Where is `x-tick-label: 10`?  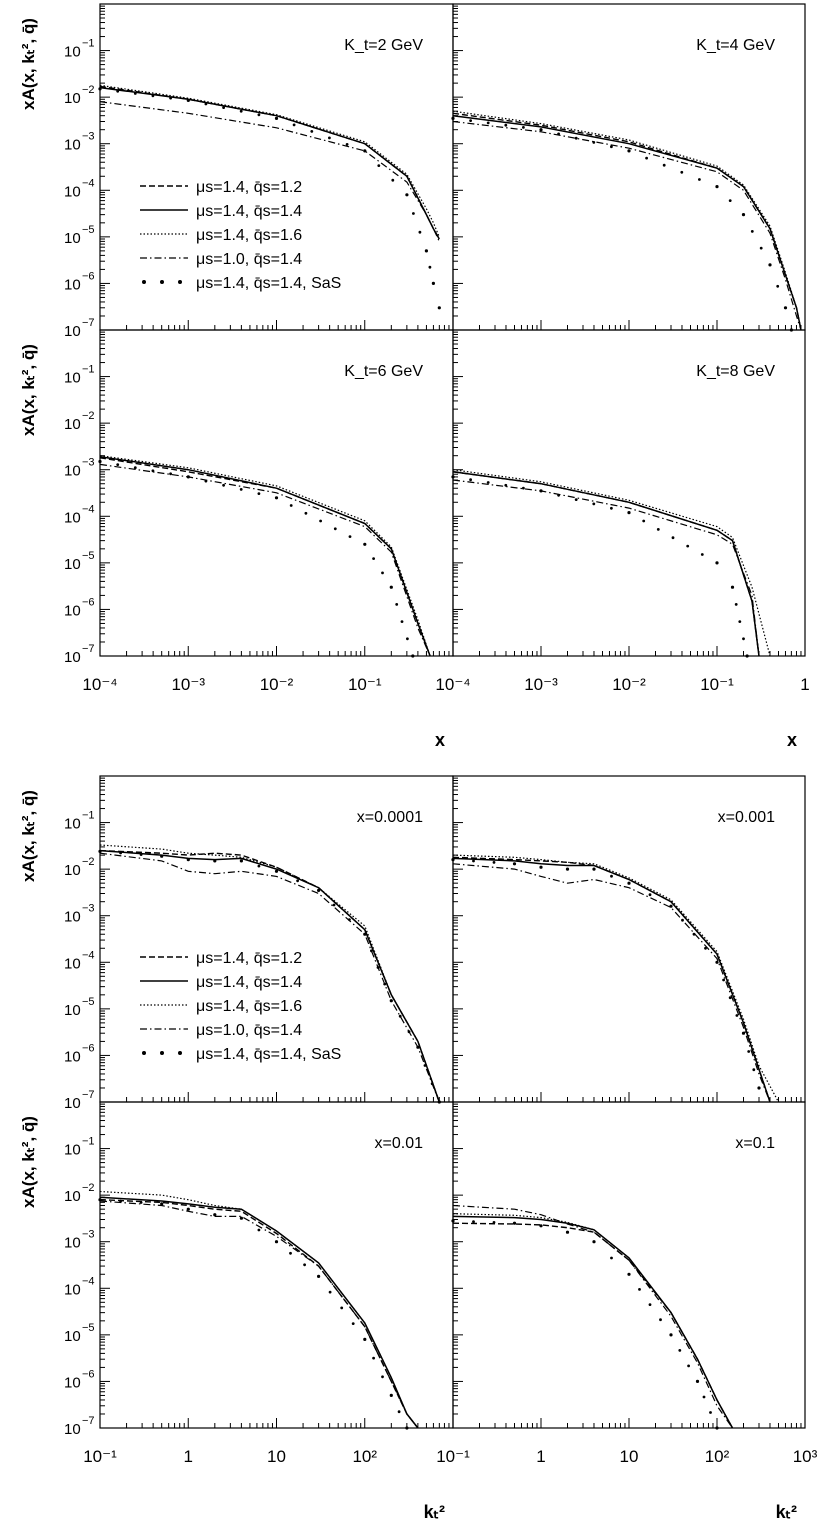
x-tick-label: 10 is located at coordinates (276, 1456).